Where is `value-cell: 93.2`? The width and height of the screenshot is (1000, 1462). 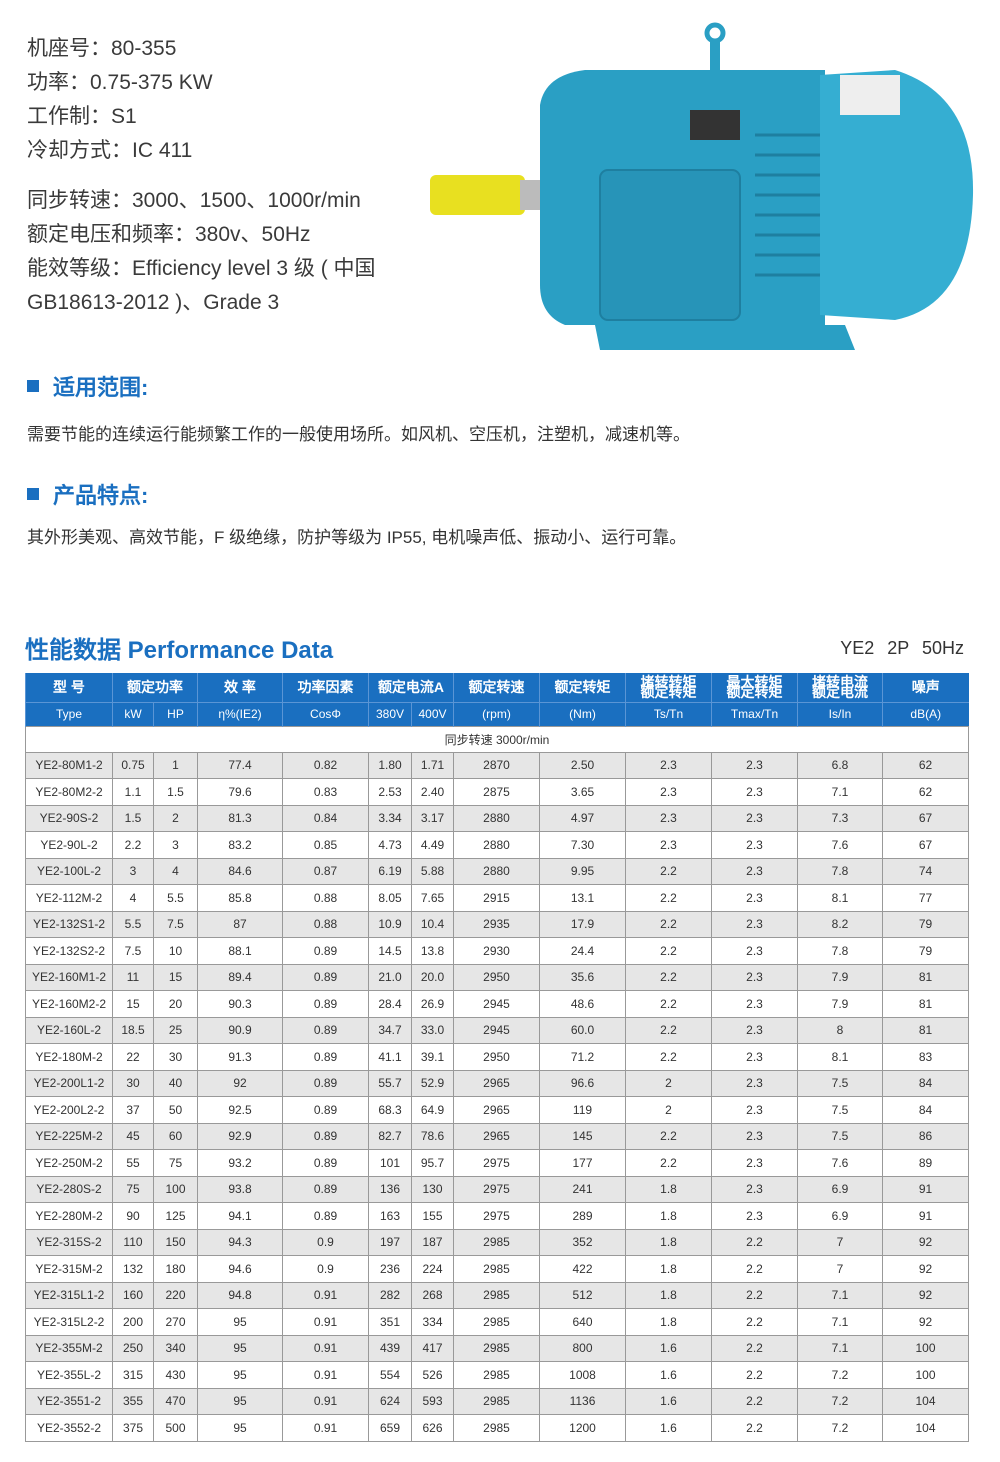 value-cell: 93.2 is located at coordinates (240, 1163).